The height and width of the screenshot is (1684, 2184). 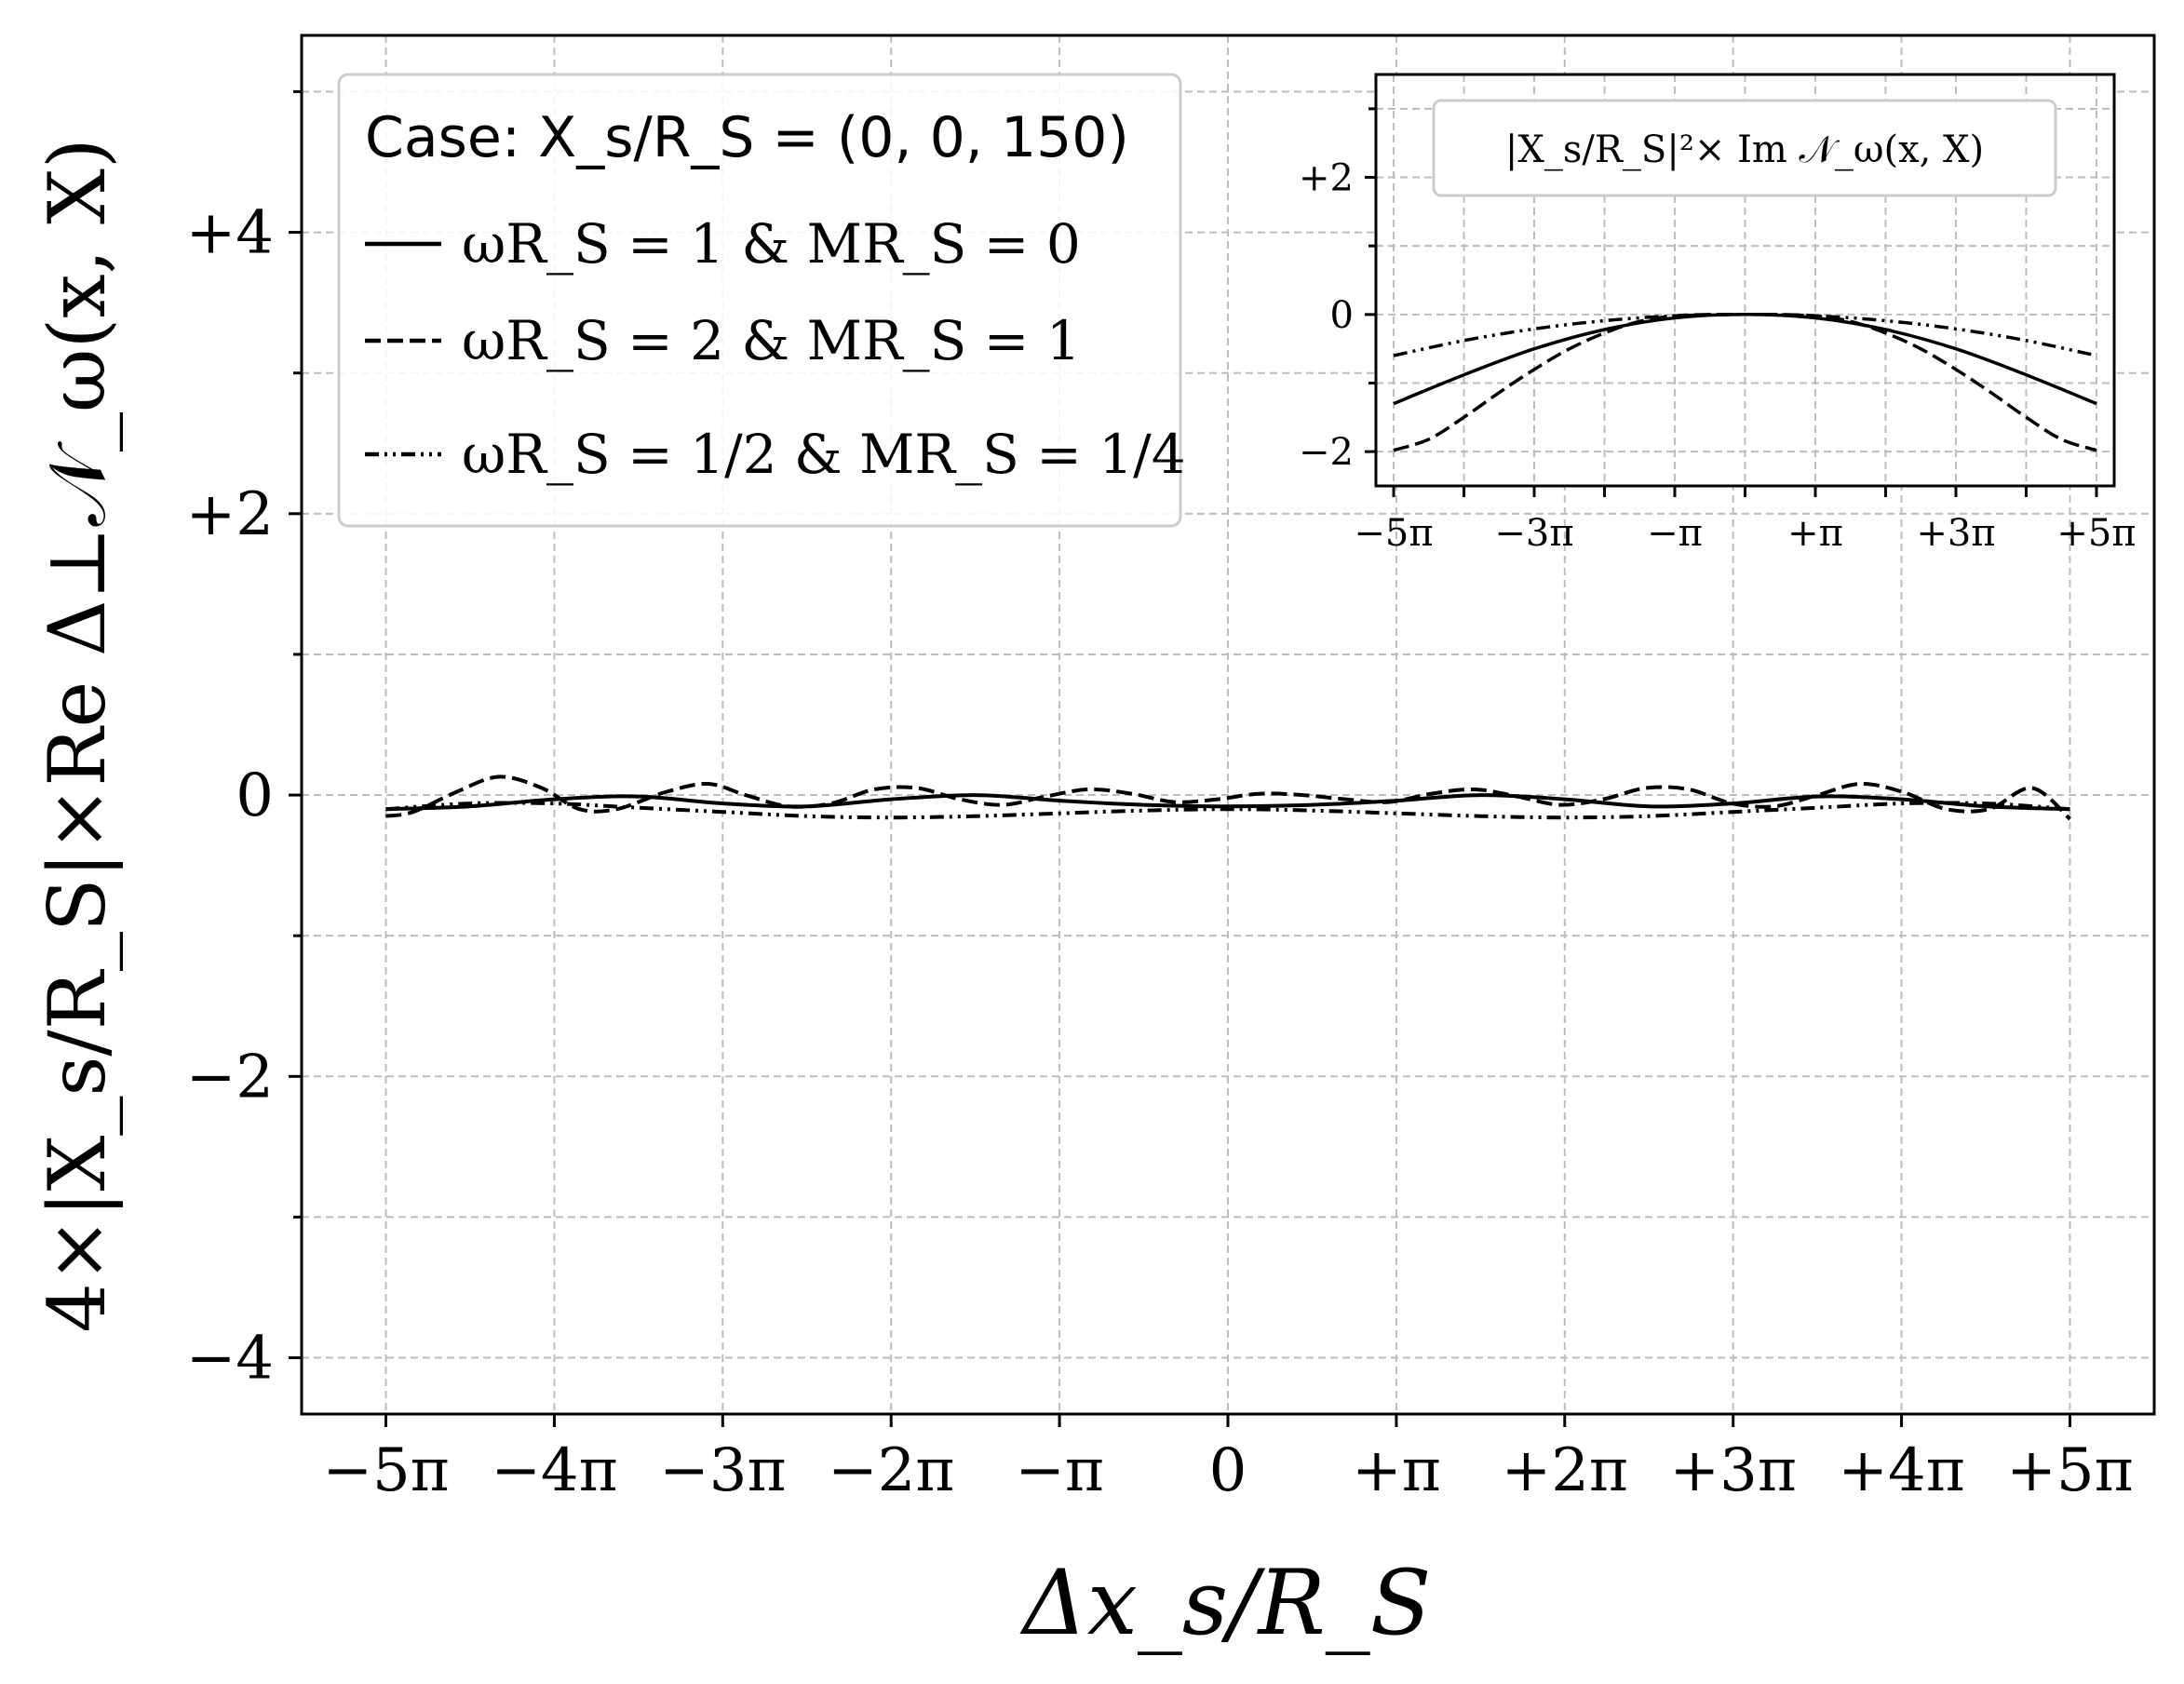 I want to click on y-tick-label: −4, so click(x=230, y=1359).